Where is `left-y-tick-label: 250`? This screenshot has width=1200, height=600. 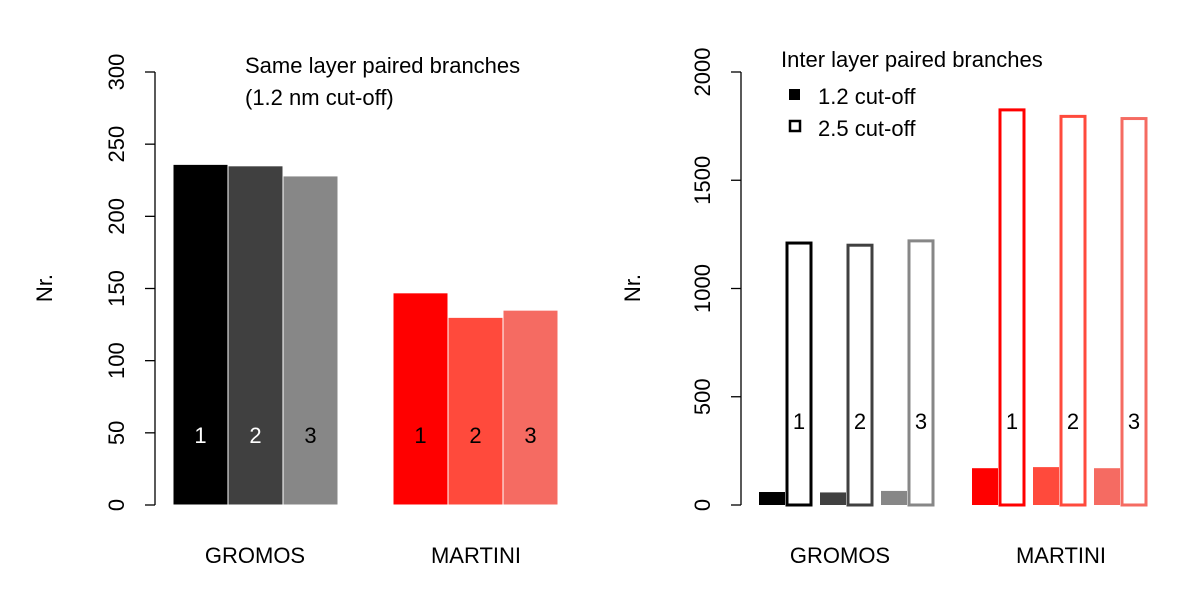
left-y-tick-label: 250 is located at coordinates (116, 144).